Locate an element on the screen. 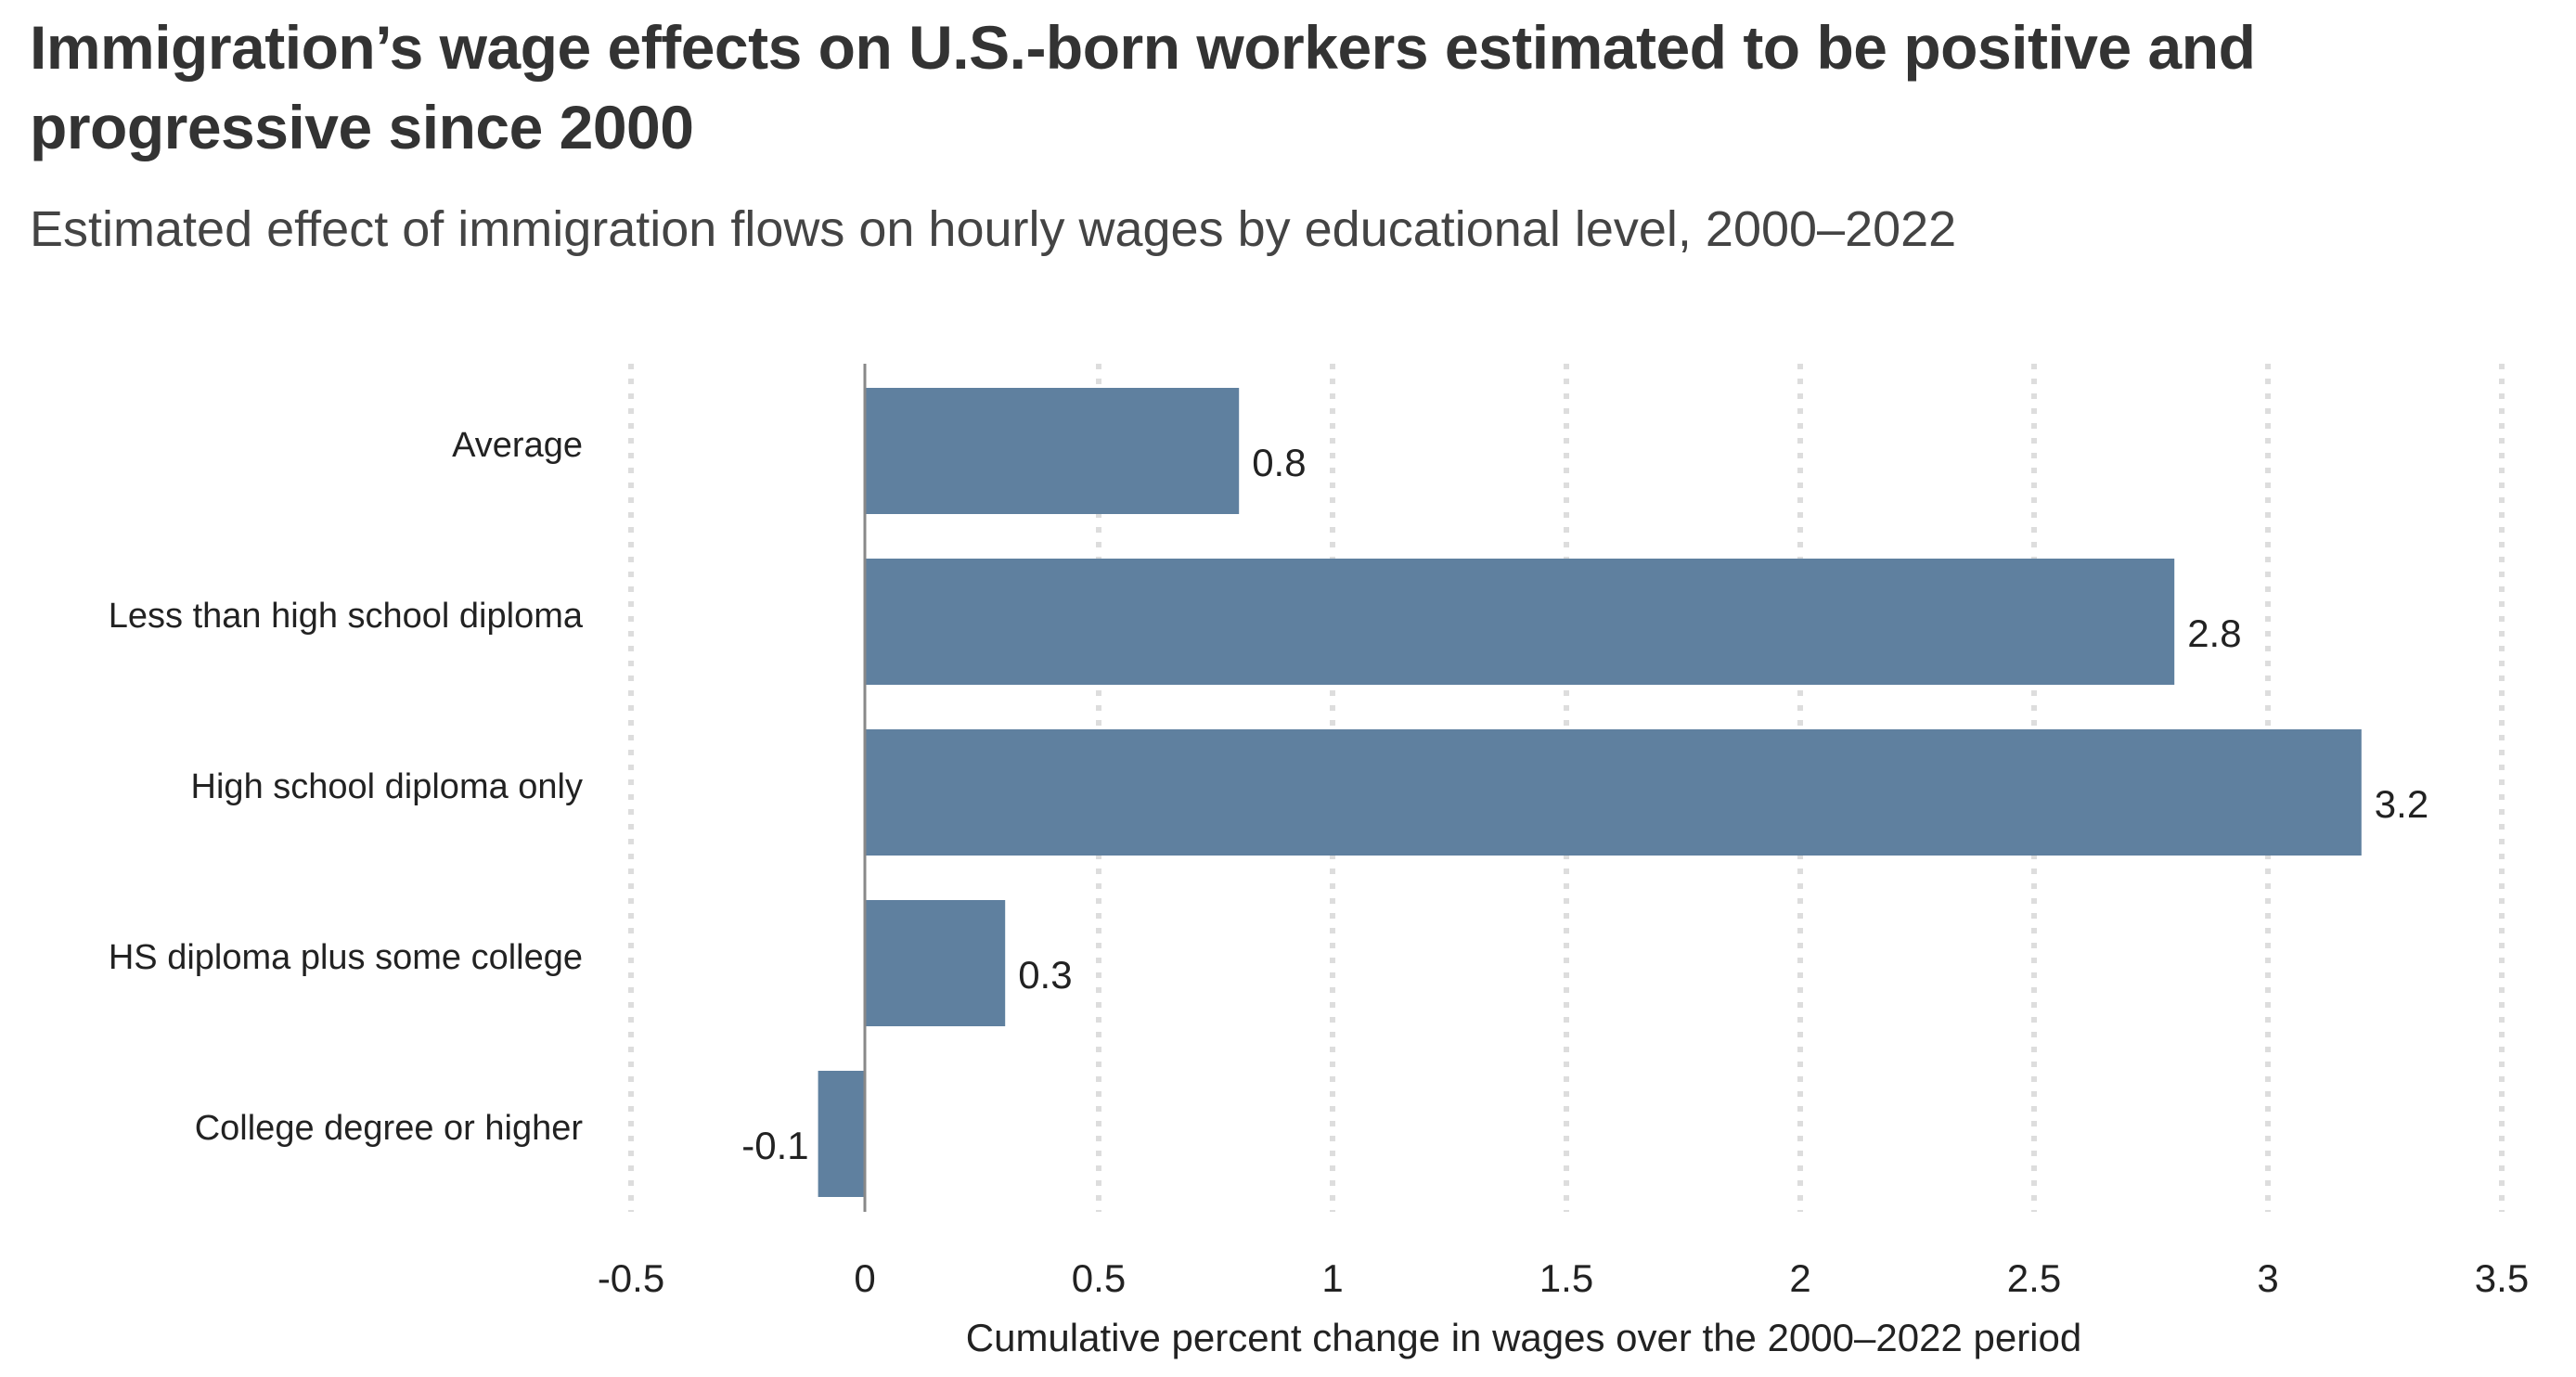 The image size is (2576, 1377). x-tick-label: 3.5 is located at coordinates (2502, 1278).